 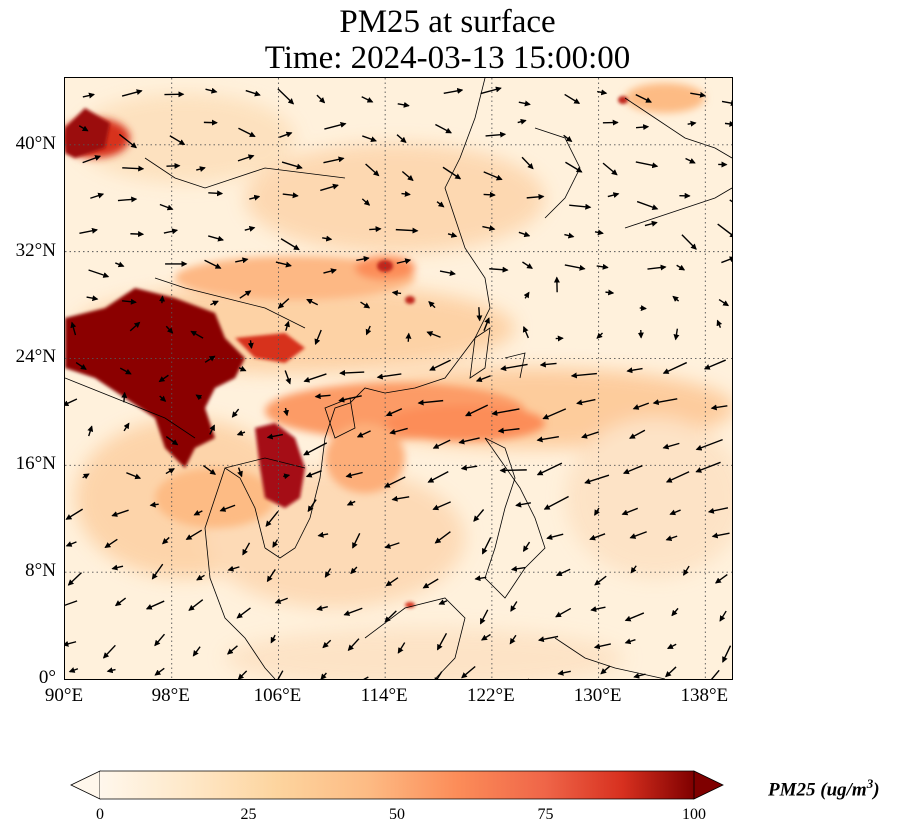 What do you see at coordinates (35, 464) in the screenshot?
I see `latitude-tick: 16°N` at bounding box center [35, 464].